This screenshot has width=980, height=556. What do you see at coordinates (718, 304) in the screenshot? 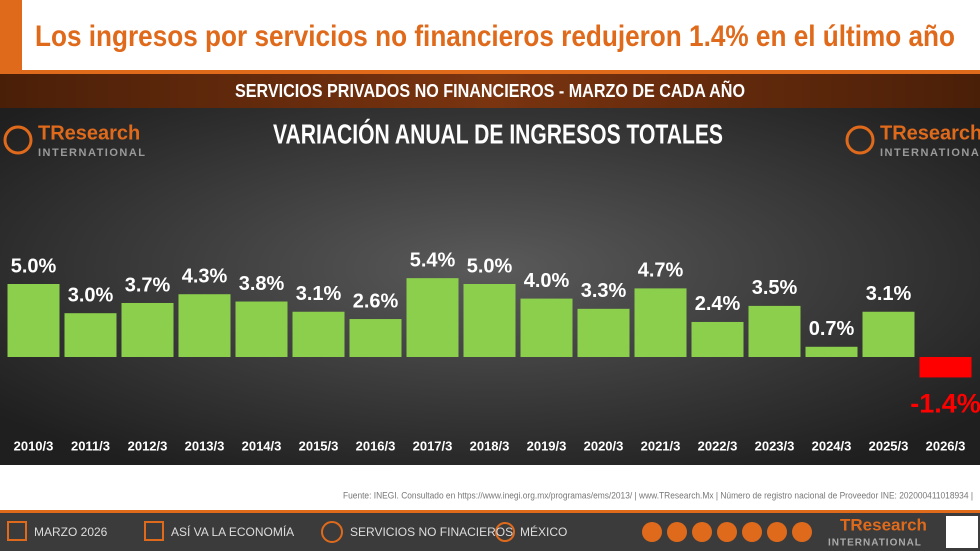
I see `value-label: 2.4%` at bounding box center [718, 304].